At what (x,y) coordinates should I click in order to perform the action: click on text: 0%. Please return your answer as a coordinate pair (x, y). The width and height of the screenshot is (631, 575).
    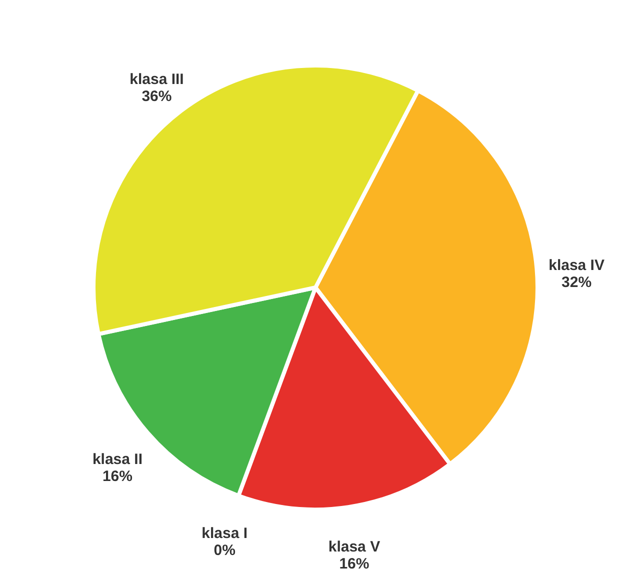
    Looking at the image, I should click on (225, 551).